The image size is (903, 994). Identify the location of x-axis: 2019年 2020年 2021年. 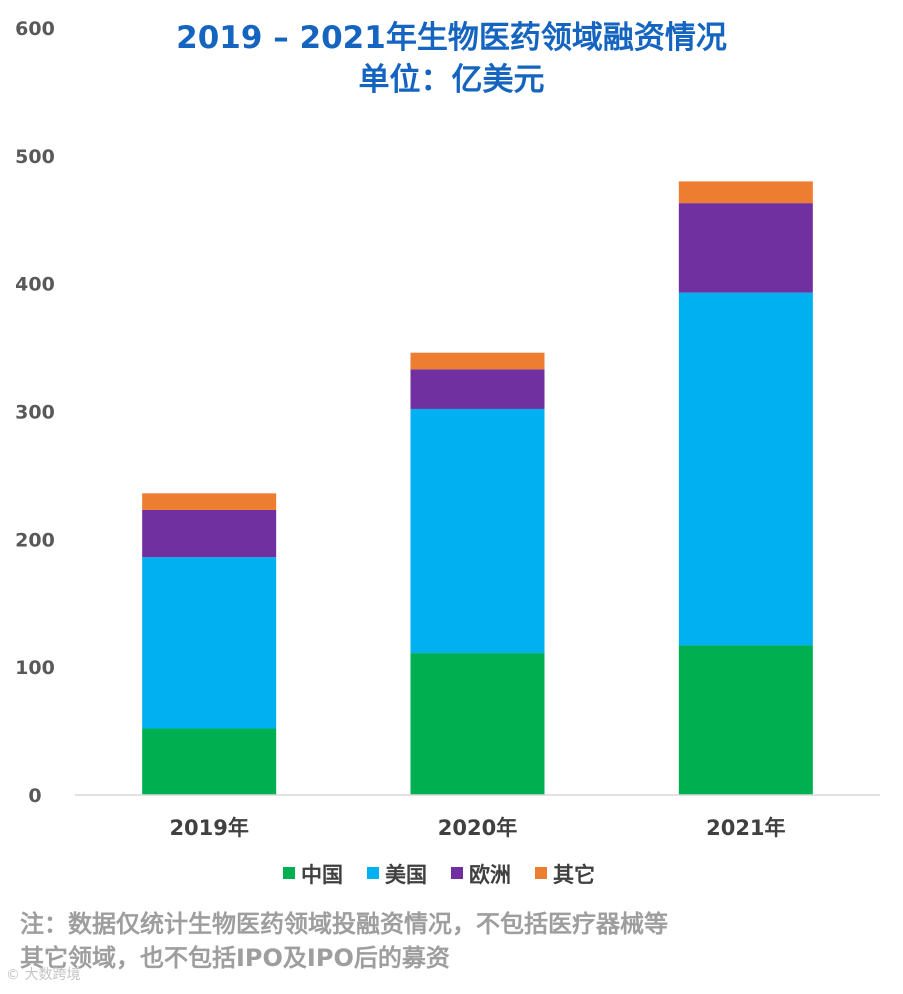
(477, 817).